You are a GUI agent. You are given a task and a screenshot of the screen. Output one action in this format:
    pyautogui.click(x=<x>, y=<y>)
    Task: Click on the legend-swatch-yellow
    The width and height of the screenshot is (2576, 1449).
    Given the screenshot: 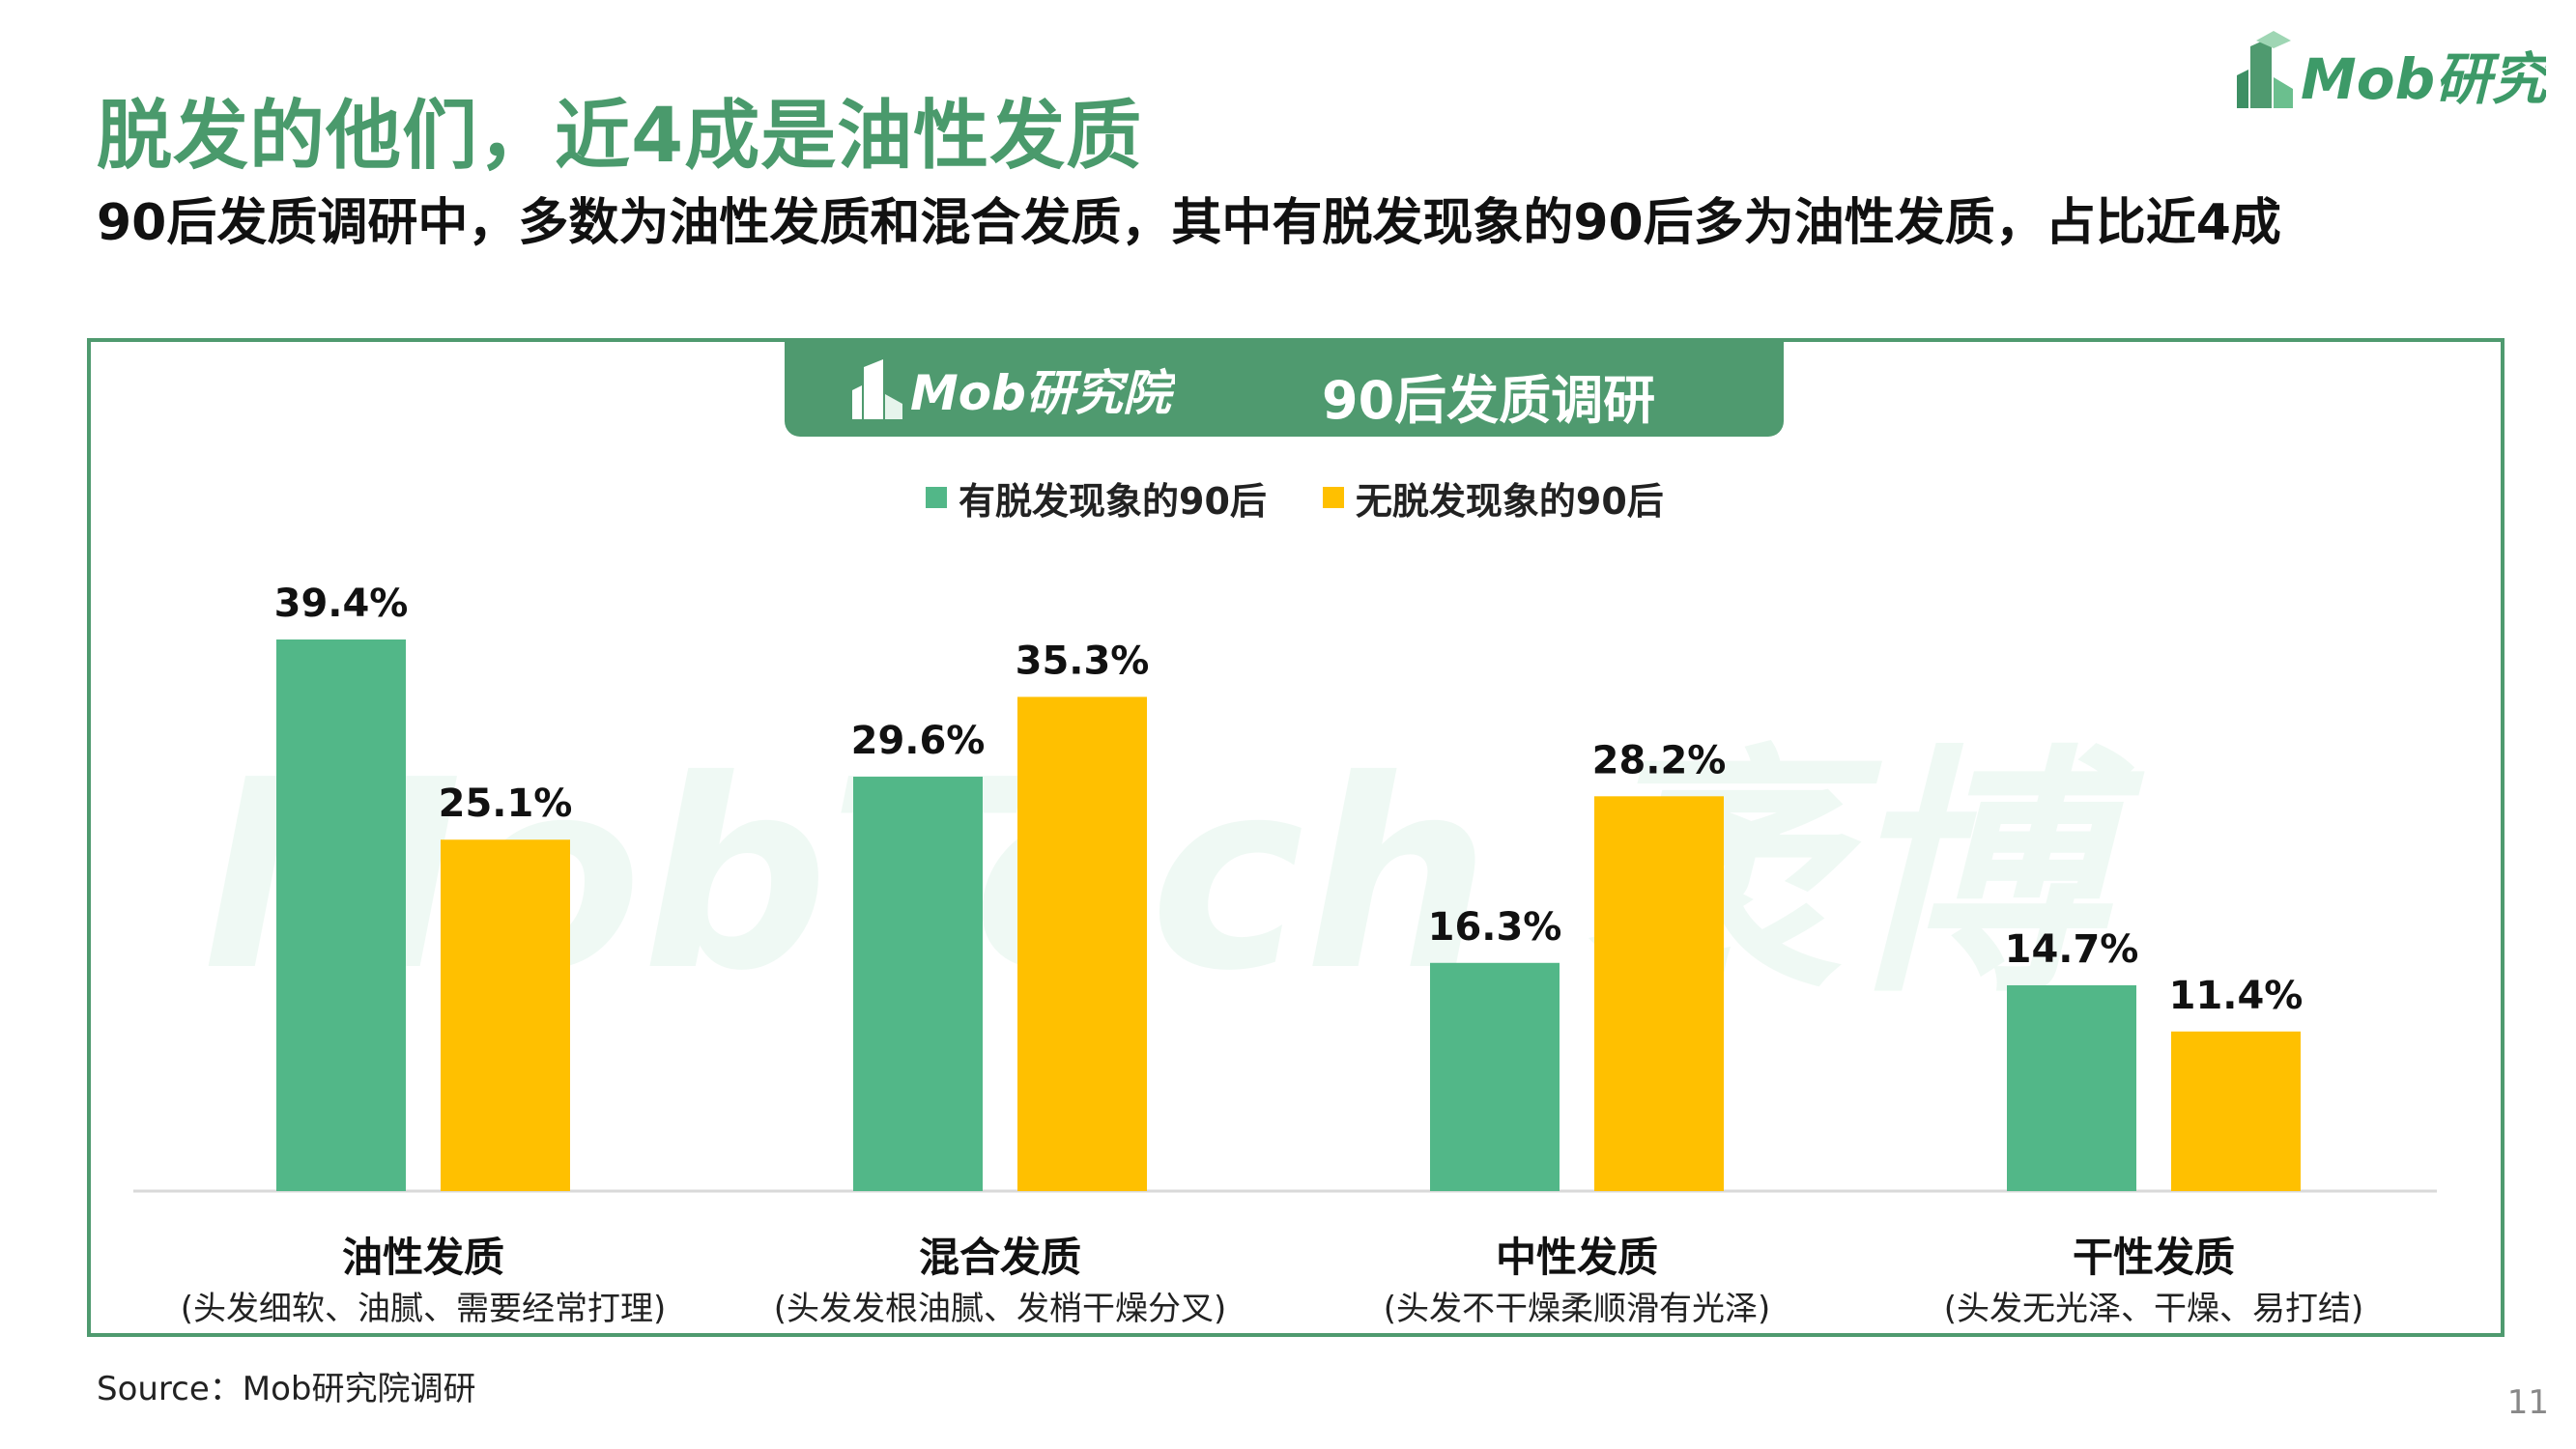 What is the action you would take?
    pyautogui.click(x=1333, y=497)
    